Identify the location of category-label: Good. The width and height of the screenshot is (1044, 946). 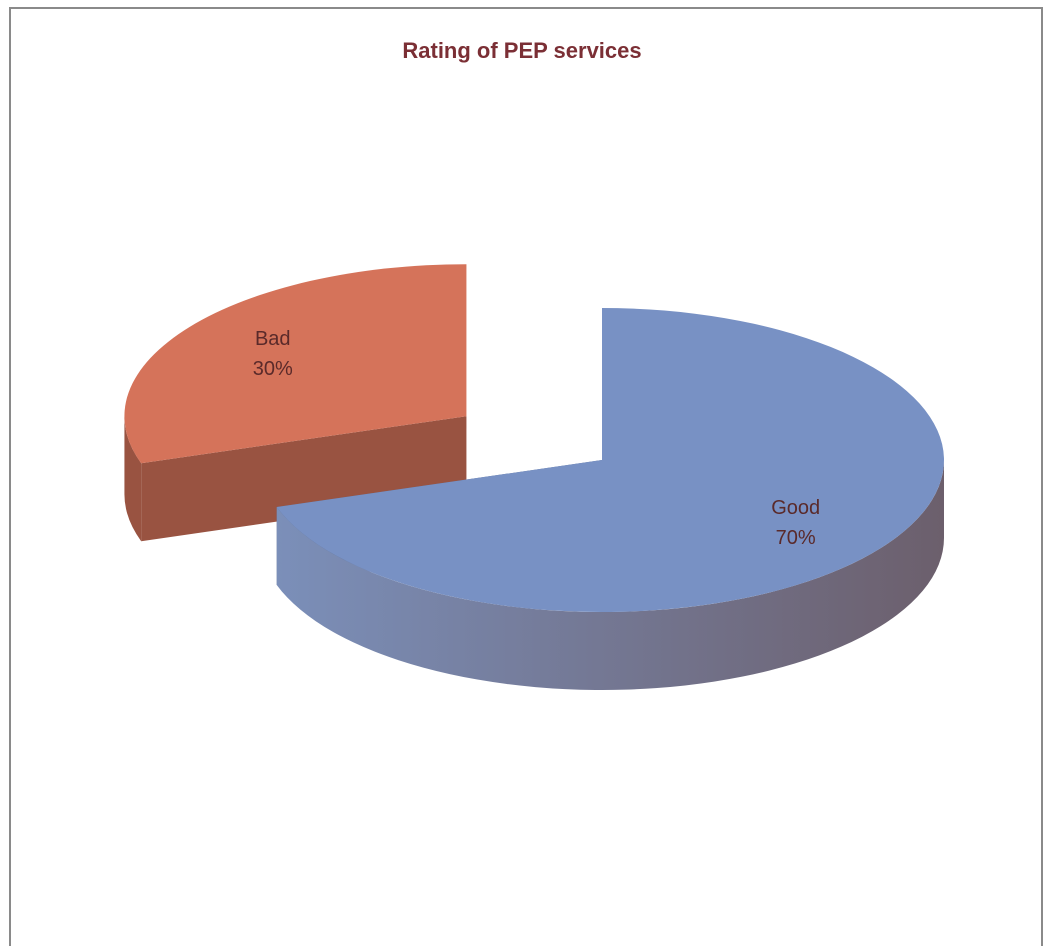
(795, 508).